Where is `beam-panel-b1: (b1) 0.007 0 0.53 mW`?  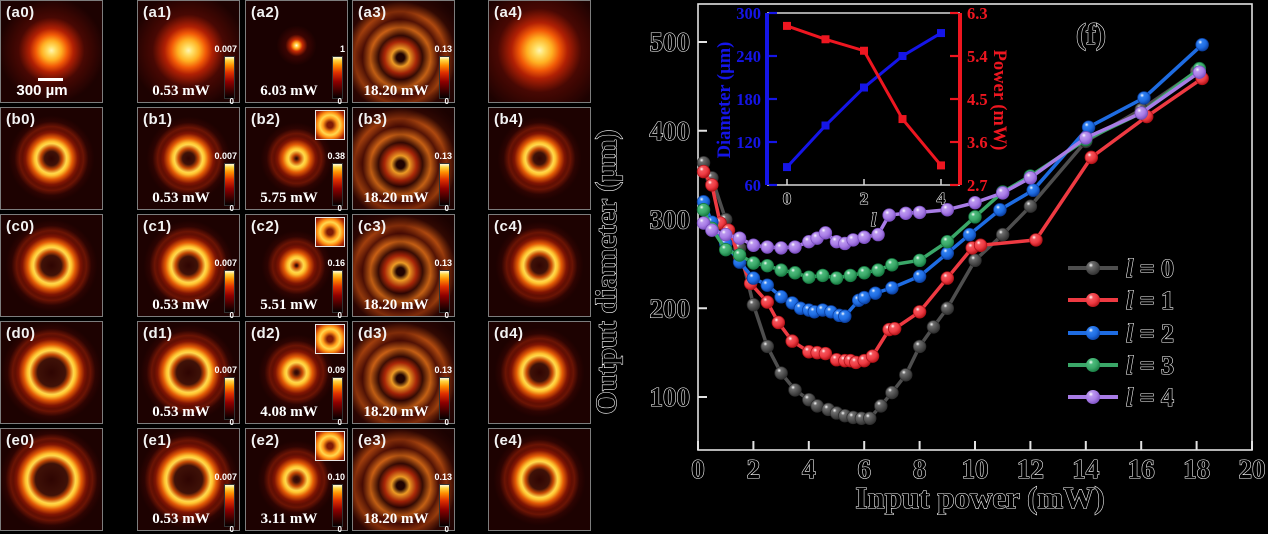
beam-panel-b1: (b1) 0.007 0 0.53 mW is located at coordinates (188, 160).